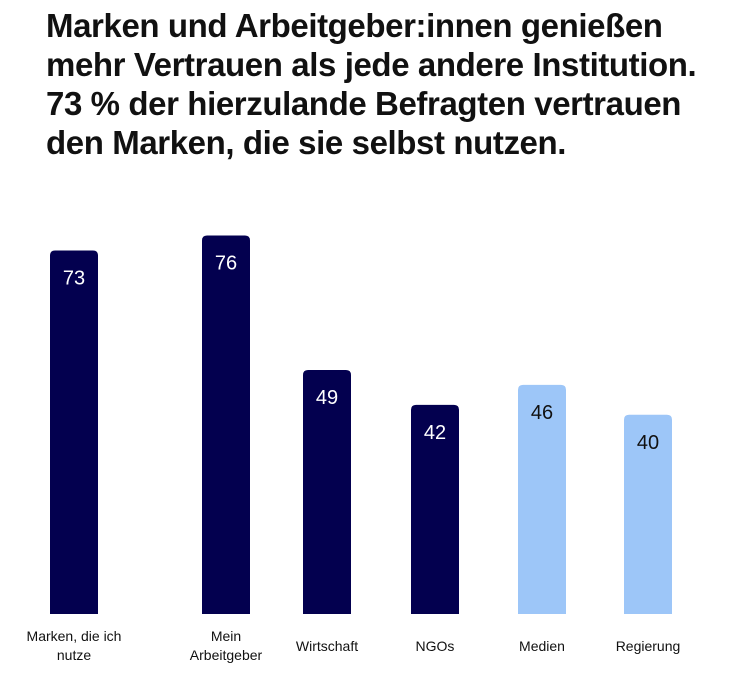 The height and width of the screenshot is (677, 737). Describe the element at coordinates (74, 645) in the screenshot. I see `category-label: Marken, die ich nutze` at that location.